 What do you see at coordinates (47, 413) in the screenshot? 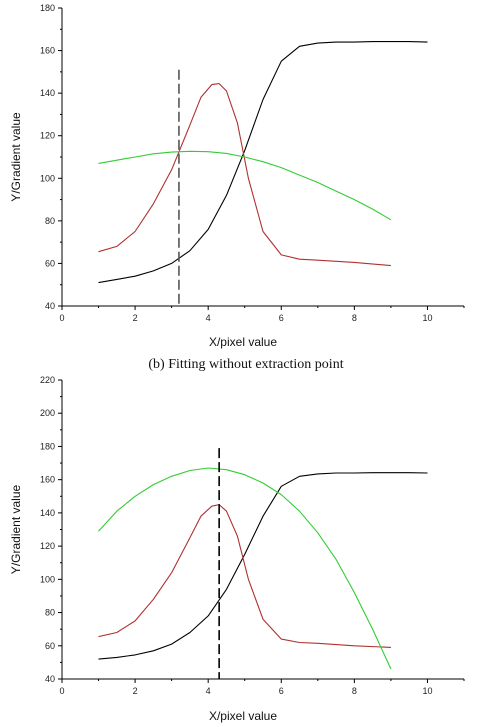
I see `y-tick-label: 200` at bounding box center [47, 413].